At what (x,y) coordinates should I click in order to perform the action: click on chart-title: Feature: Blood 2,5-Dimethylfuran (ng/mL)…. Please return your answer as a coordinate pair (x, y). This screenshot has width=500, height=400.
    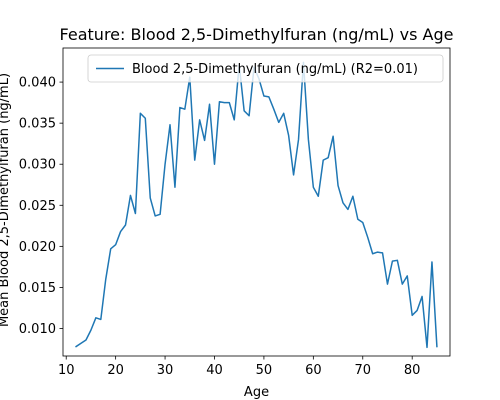
    Looking at the image, I should click on (257, 34).